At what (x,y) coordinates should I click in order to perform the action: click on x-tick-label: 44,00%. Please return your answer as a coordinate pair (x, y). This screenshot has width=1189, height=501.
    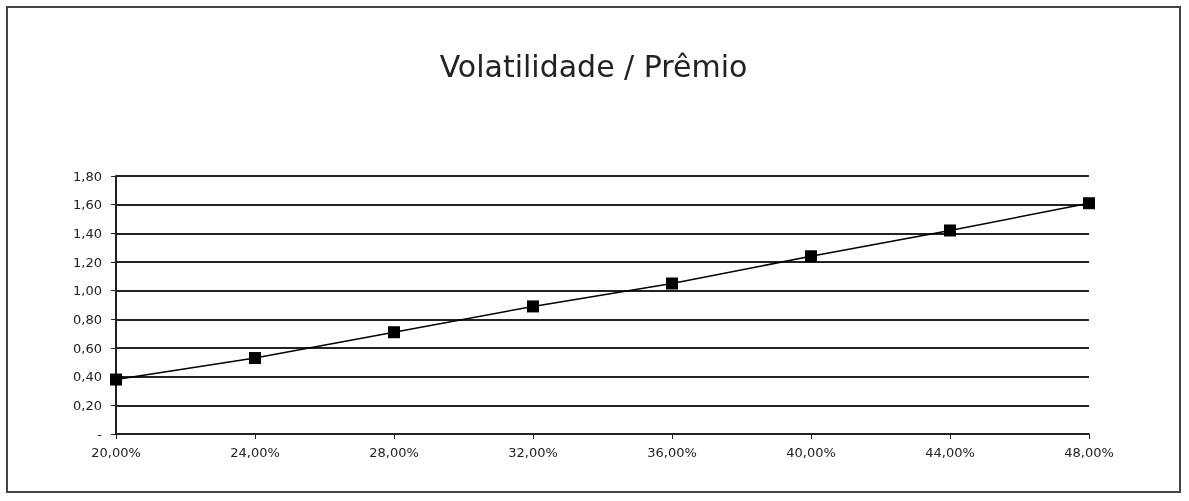
    Looking at the image, I should click on (950, 452).